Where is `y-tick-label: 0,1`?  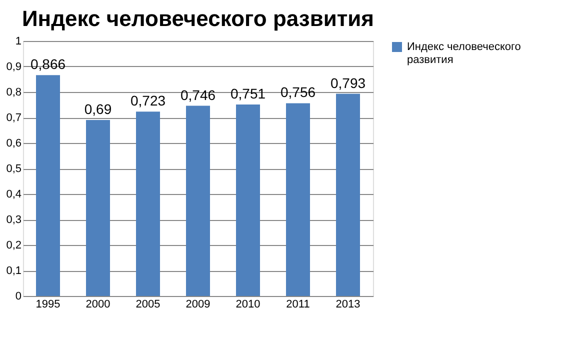
y-tick-label: 0,1 is located at coordinates (14, 271).